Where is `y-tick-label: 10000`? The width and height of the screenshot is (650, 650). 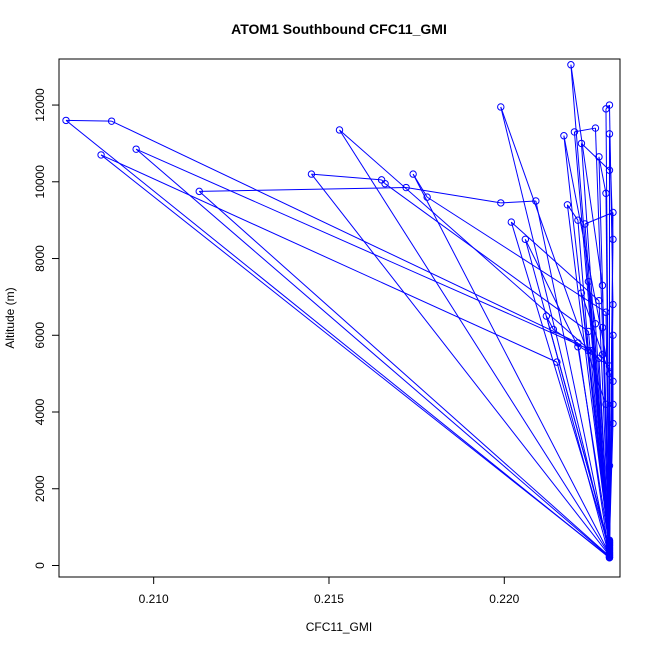
y-tick-label: 10000 is located at coordinates (40, 182).